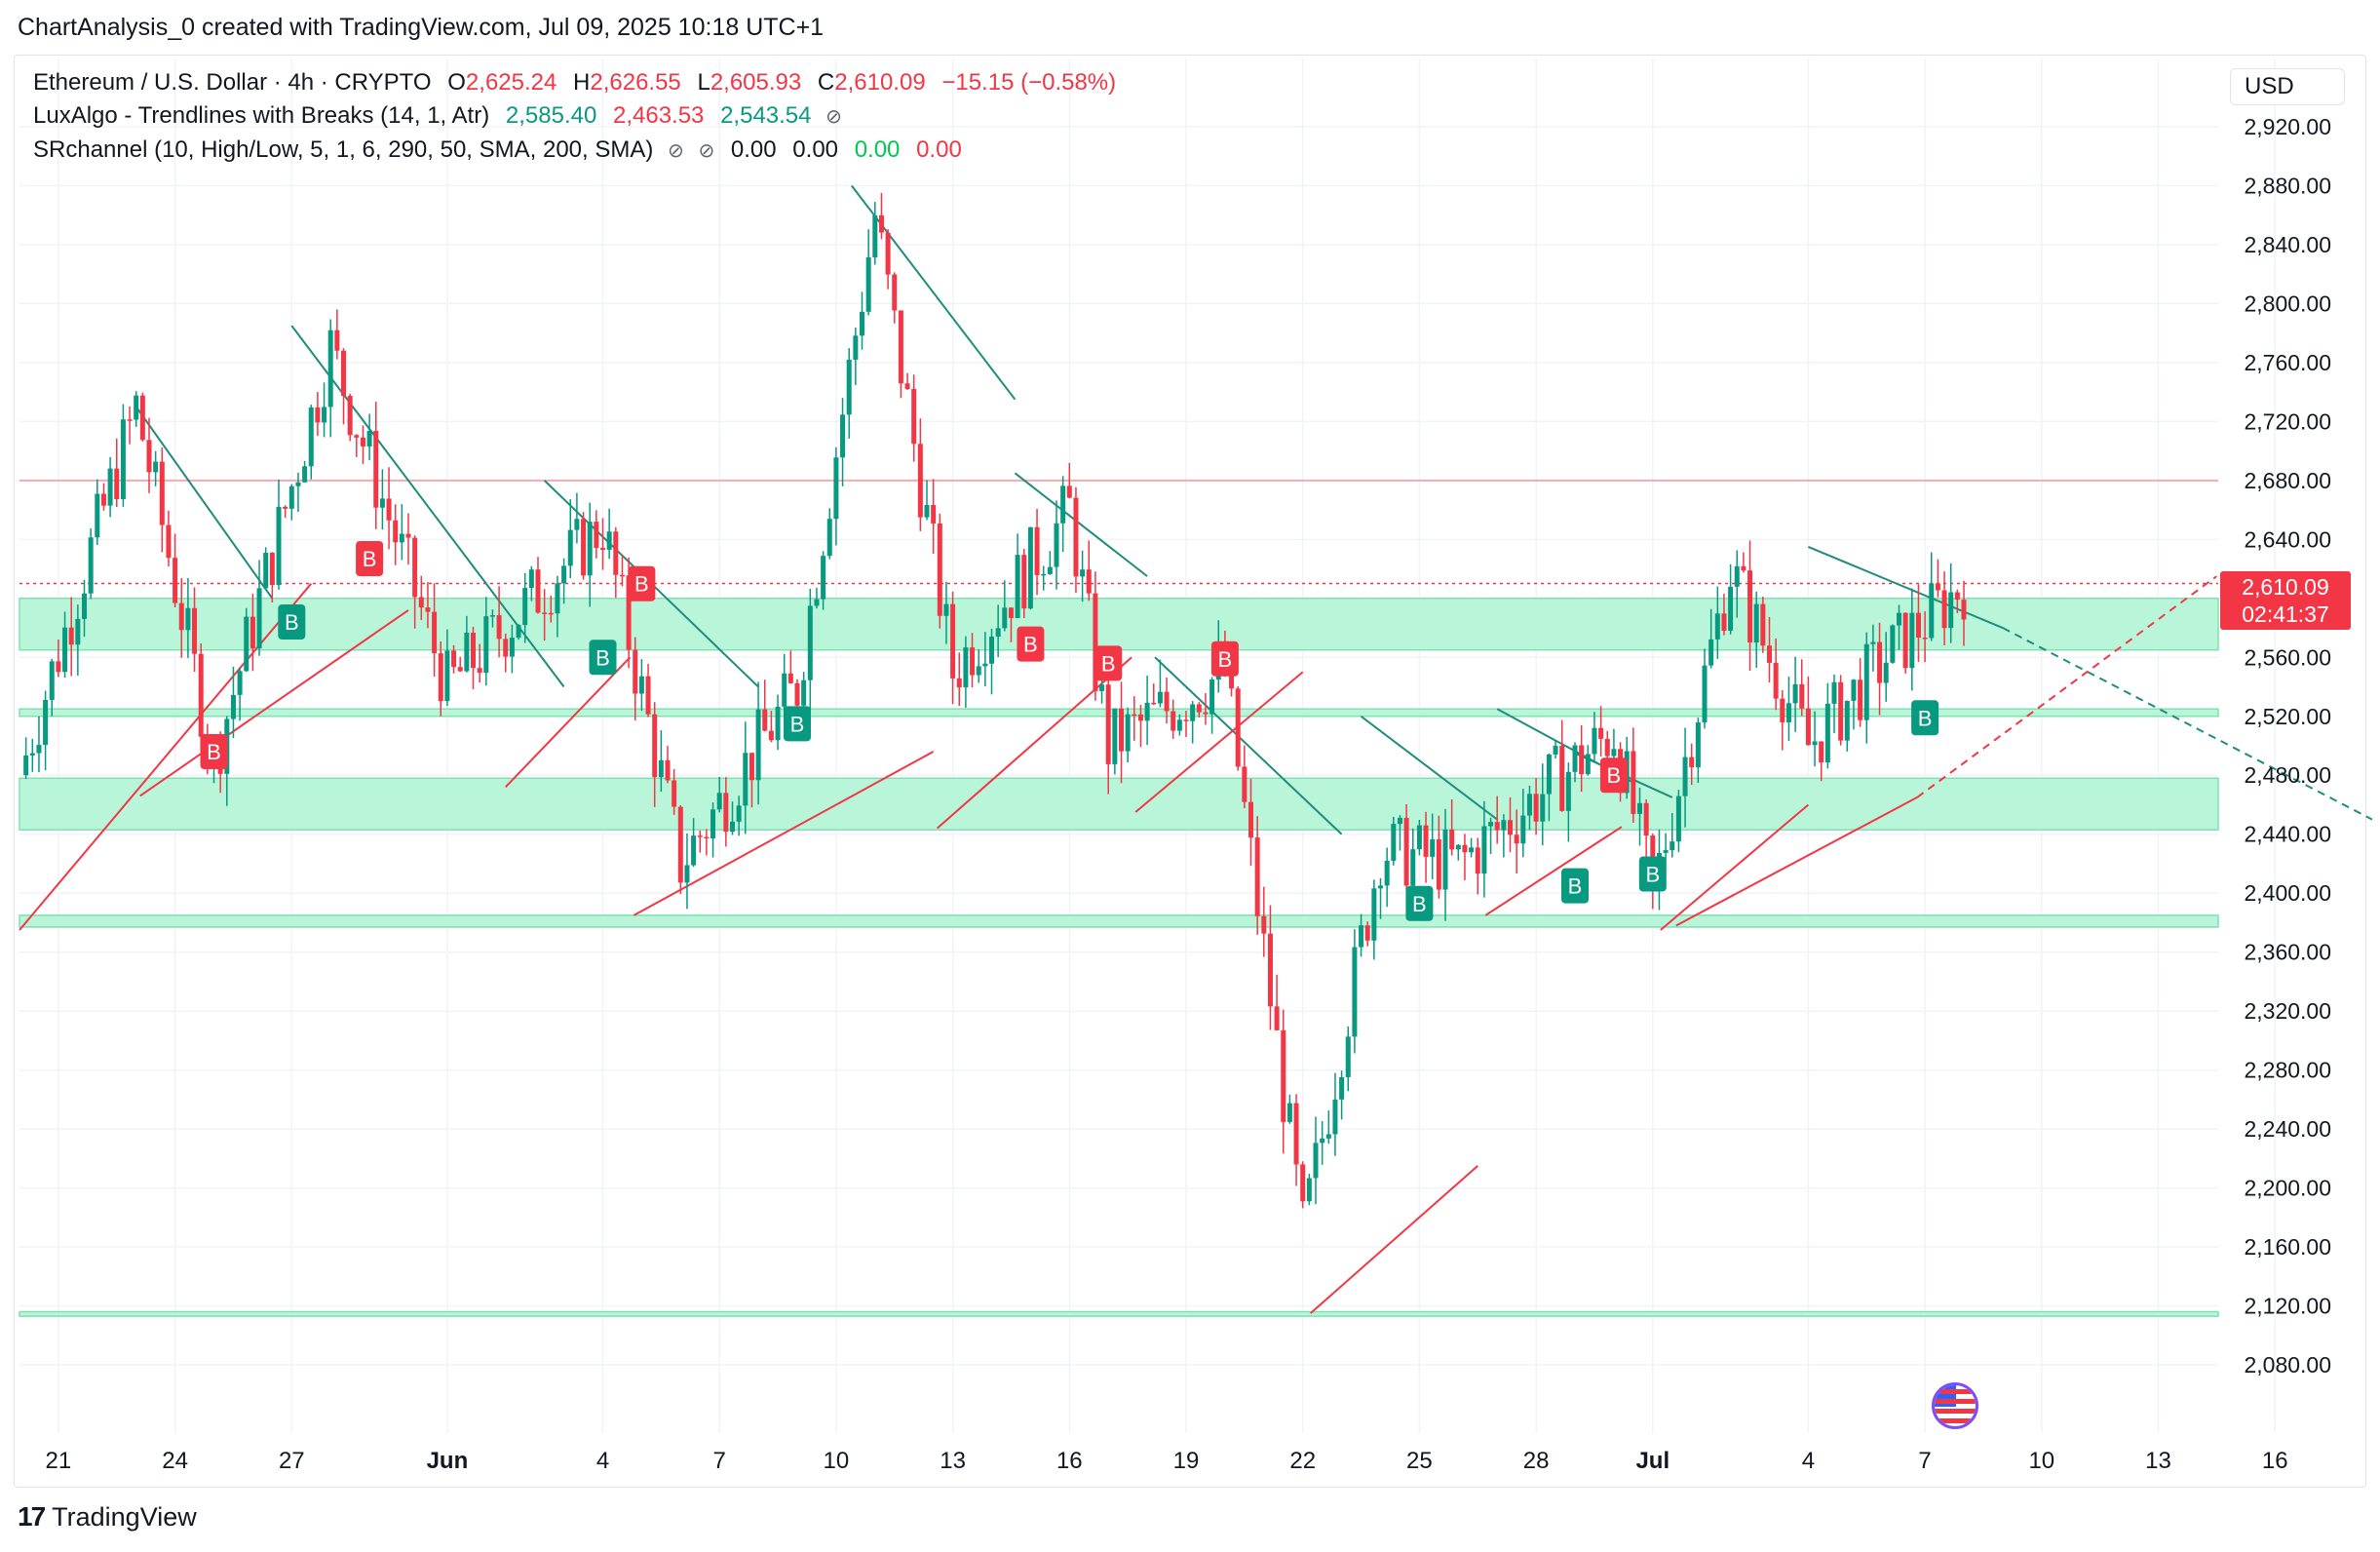 The image size is (2380, 1552). I want to click on indicator-value-4: 0.00, so click(939, 149).